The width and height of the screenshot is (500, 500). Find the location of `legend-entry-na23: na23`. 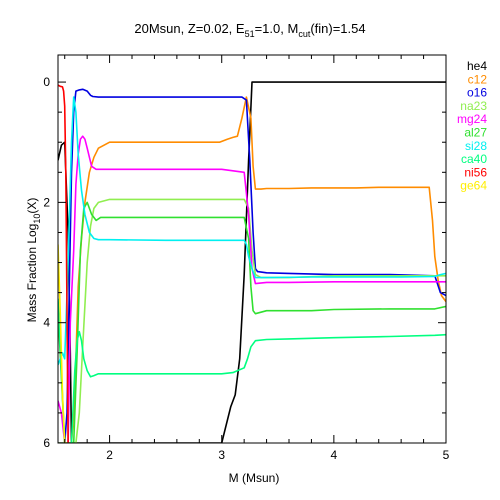

legend-entry-na23: na23 is located at coordinates (473, 106).